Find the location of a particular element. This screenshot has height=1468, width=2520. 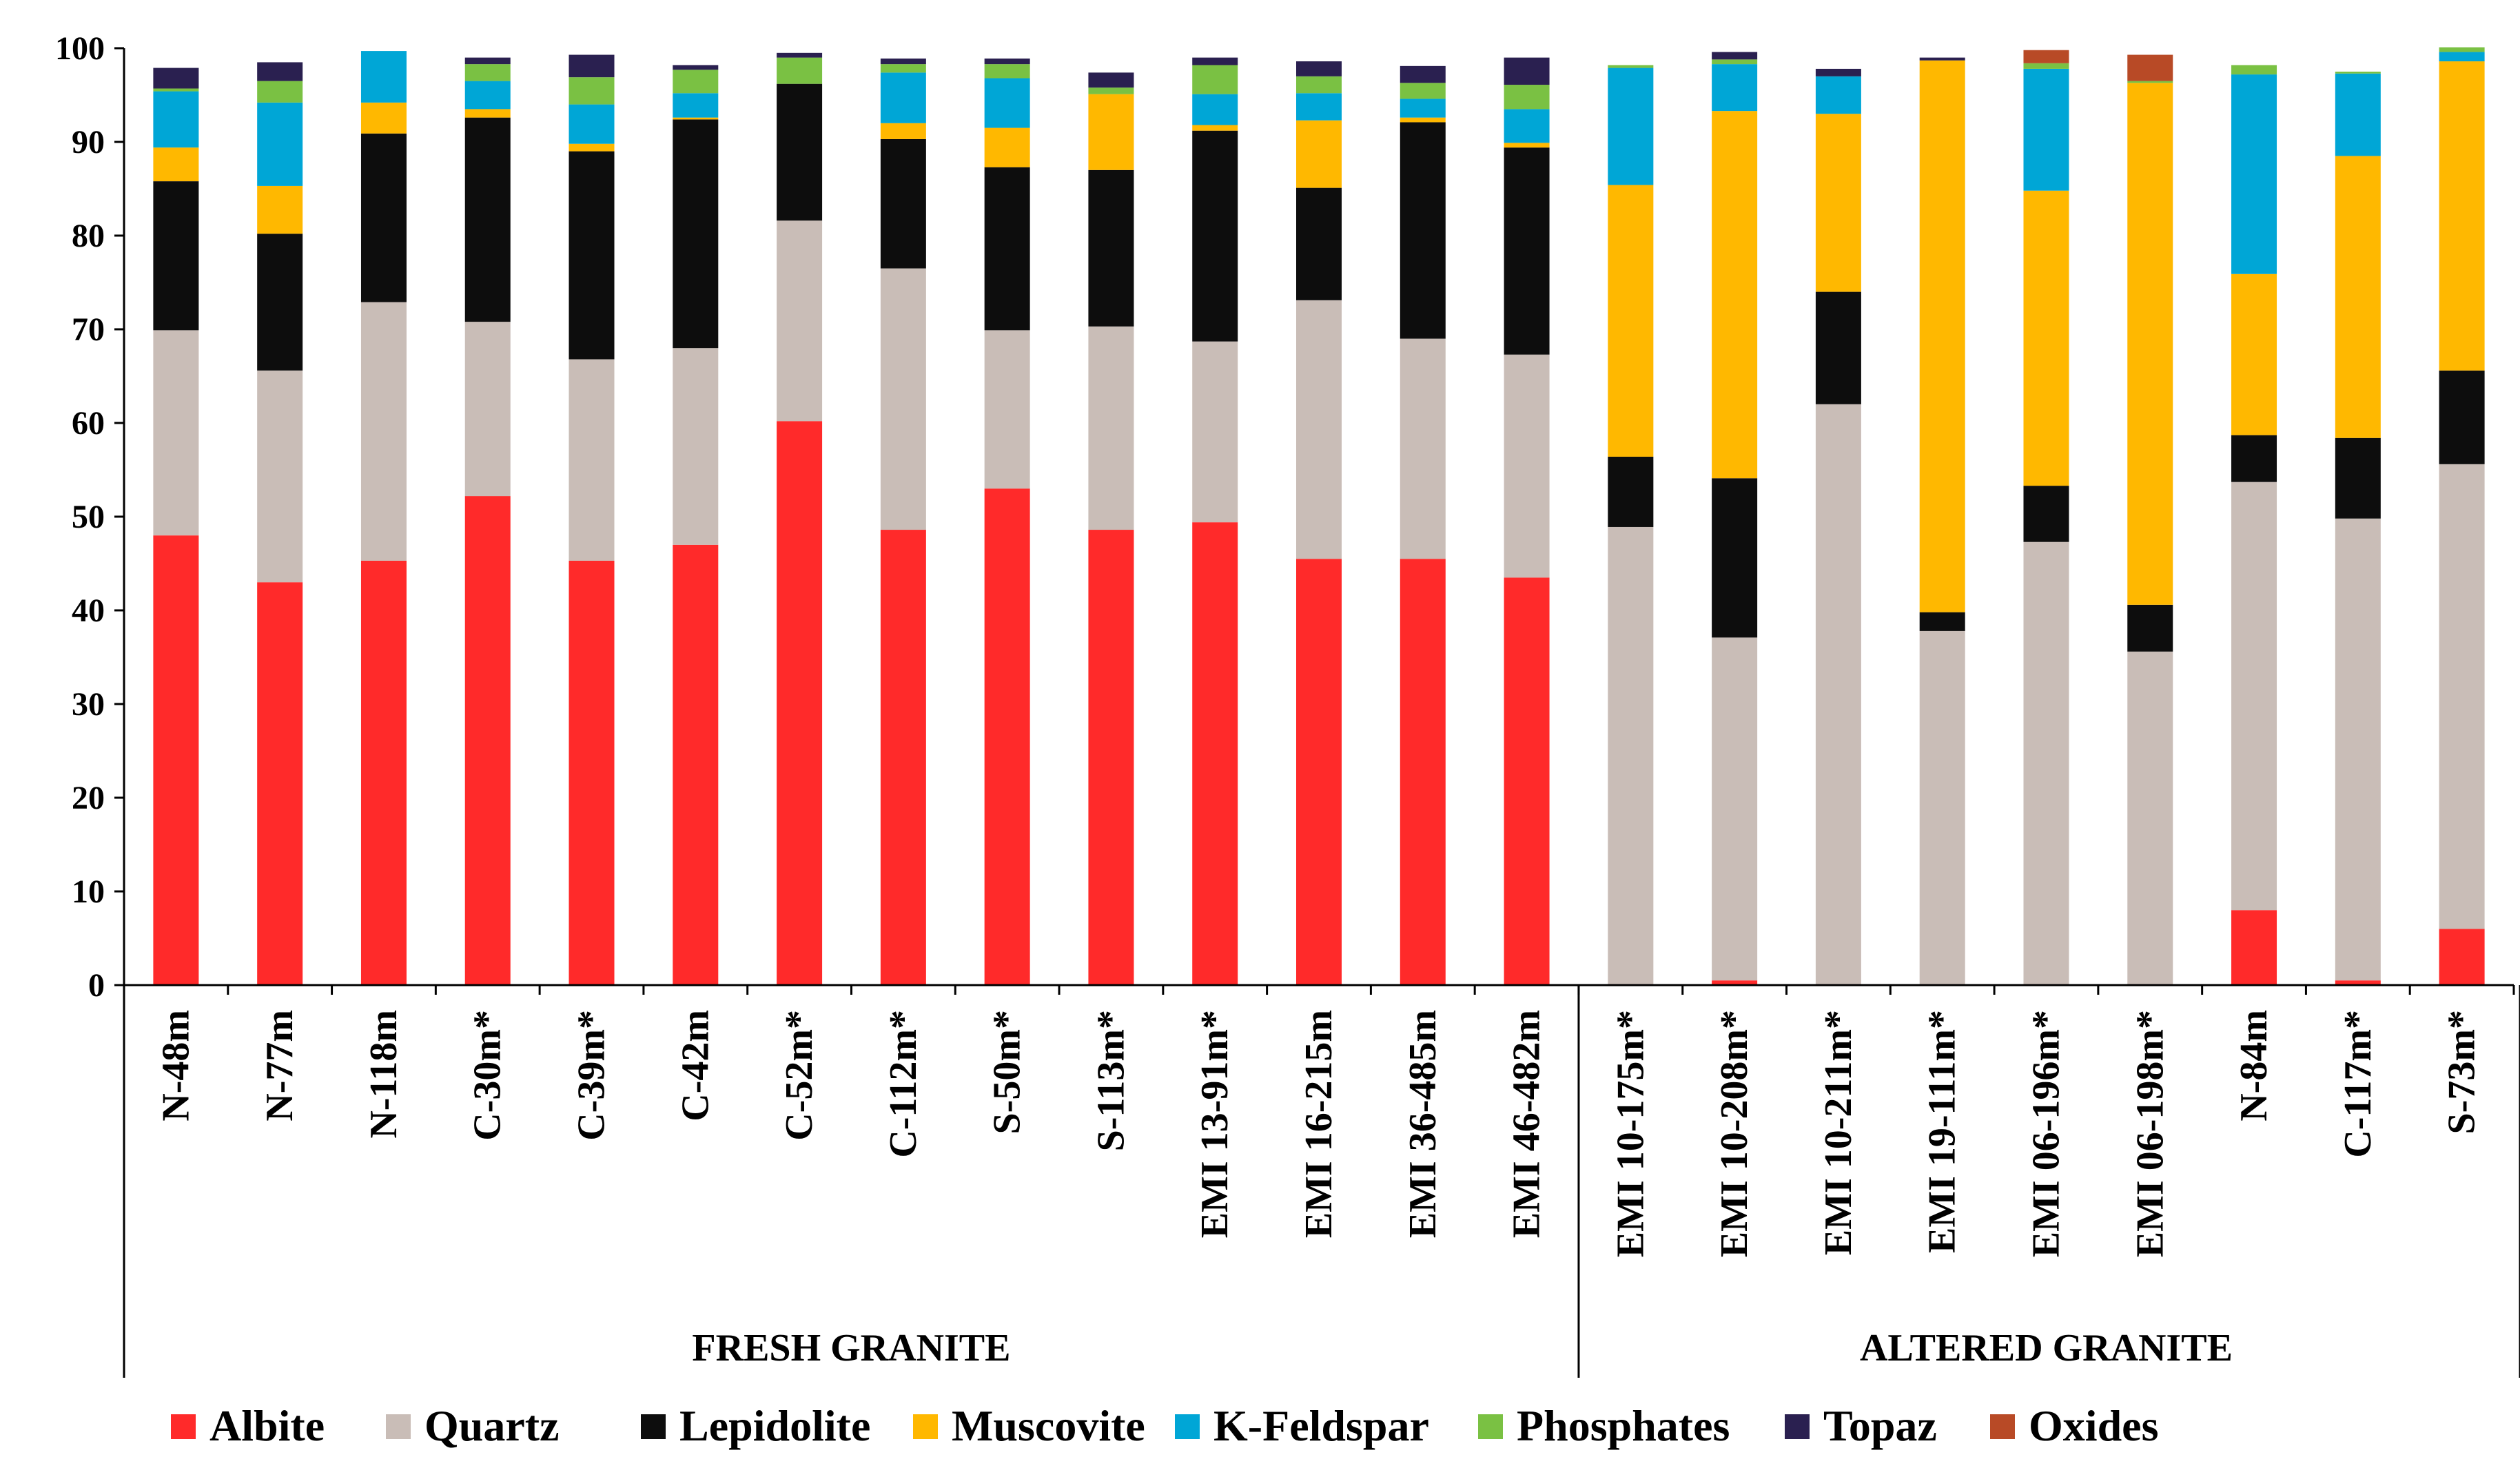

y-tick-label: 40 is located at coordinates (88, 610).